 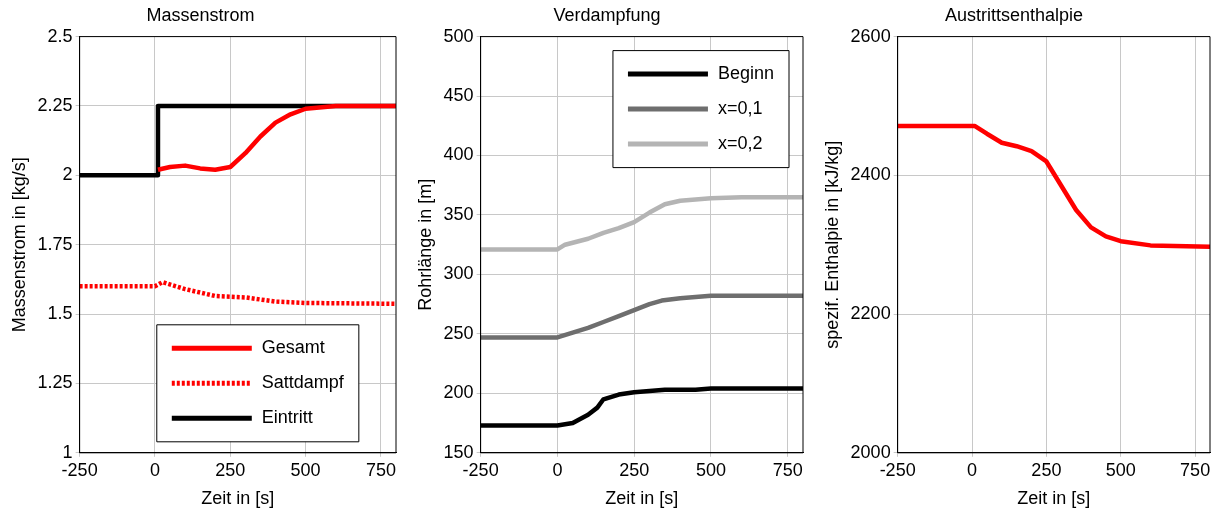 I want to click on y-tick-label: 2600, so click(x=870, y=35).